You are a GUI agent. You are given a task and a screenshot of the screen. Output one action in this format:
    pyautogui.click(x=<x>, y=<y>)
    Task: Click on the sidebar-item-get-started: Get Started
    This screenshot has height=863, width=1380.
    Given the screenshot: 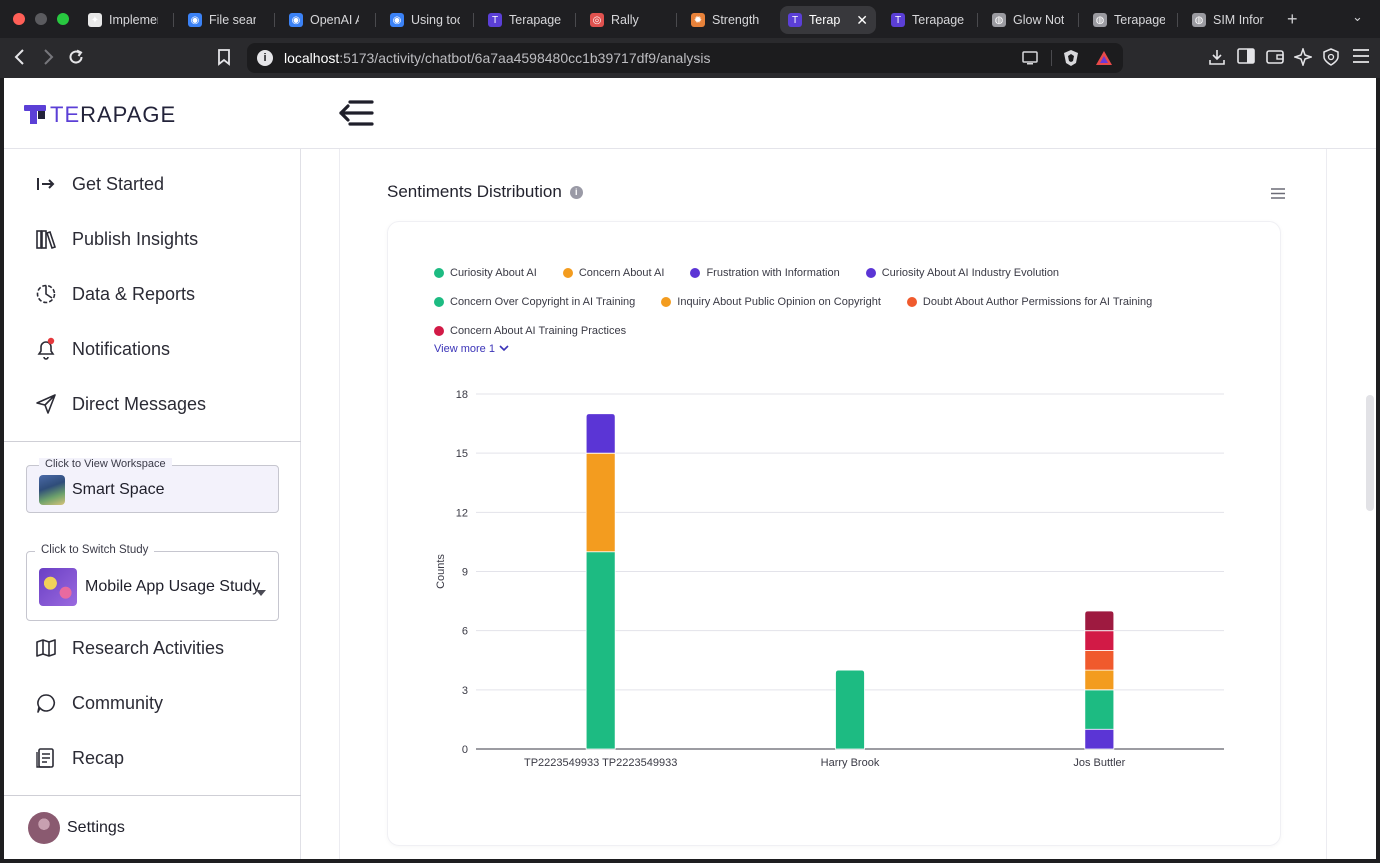 What is the action you would take?
    pyautogui.click(x=99, y=184)
    